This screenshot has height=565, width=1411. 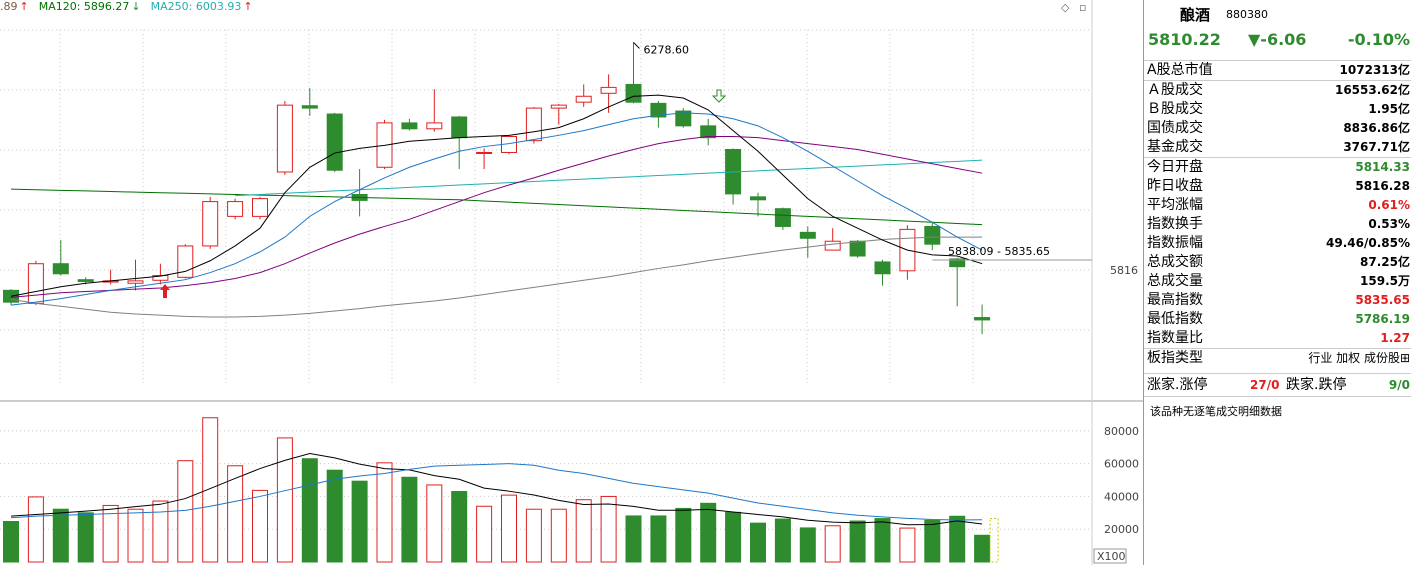 What do you see at coordinates (1389, 224) in the screenshot?
I see `info-value: 0.53%` at bounding box center [1389, 224].